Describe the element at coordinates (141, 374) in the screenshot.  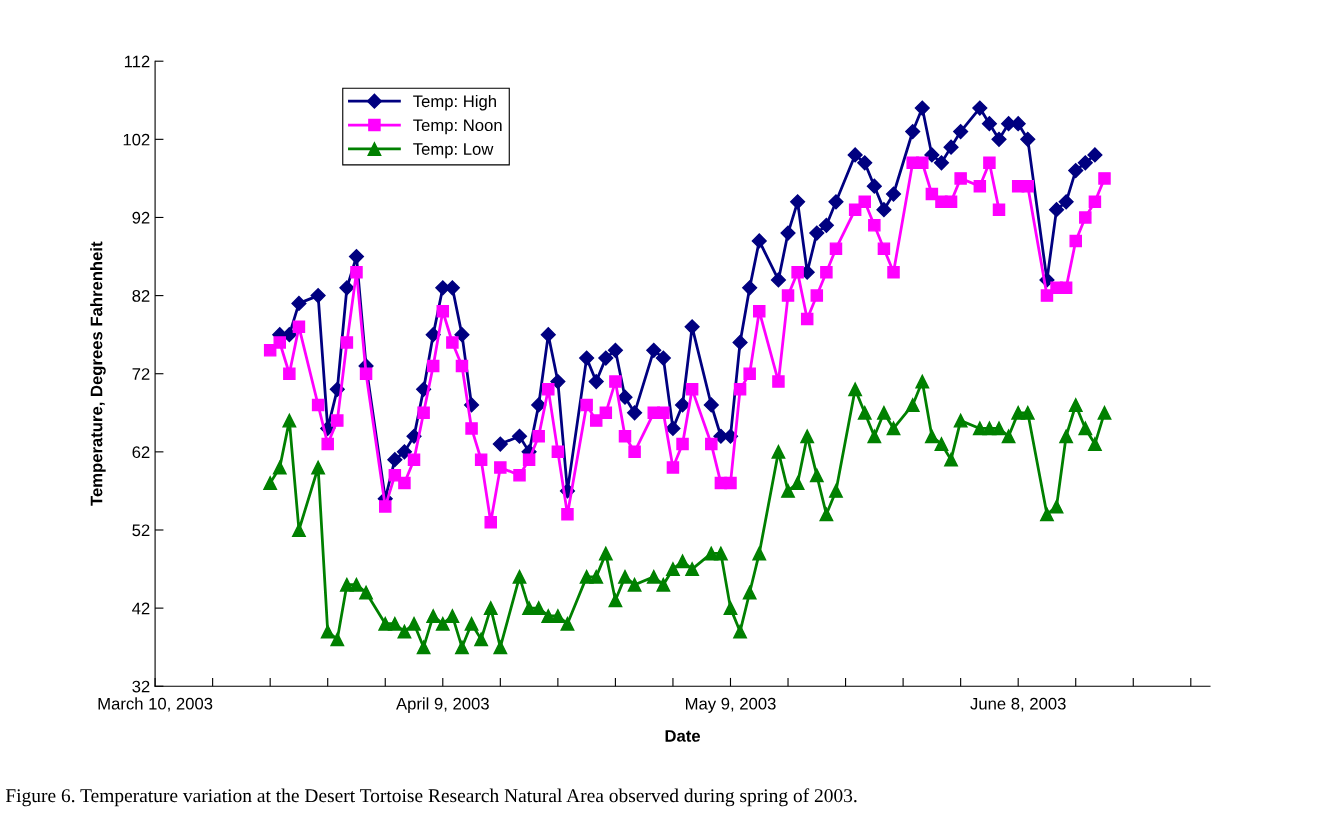
I see `y-tick-label: 72` at that location.